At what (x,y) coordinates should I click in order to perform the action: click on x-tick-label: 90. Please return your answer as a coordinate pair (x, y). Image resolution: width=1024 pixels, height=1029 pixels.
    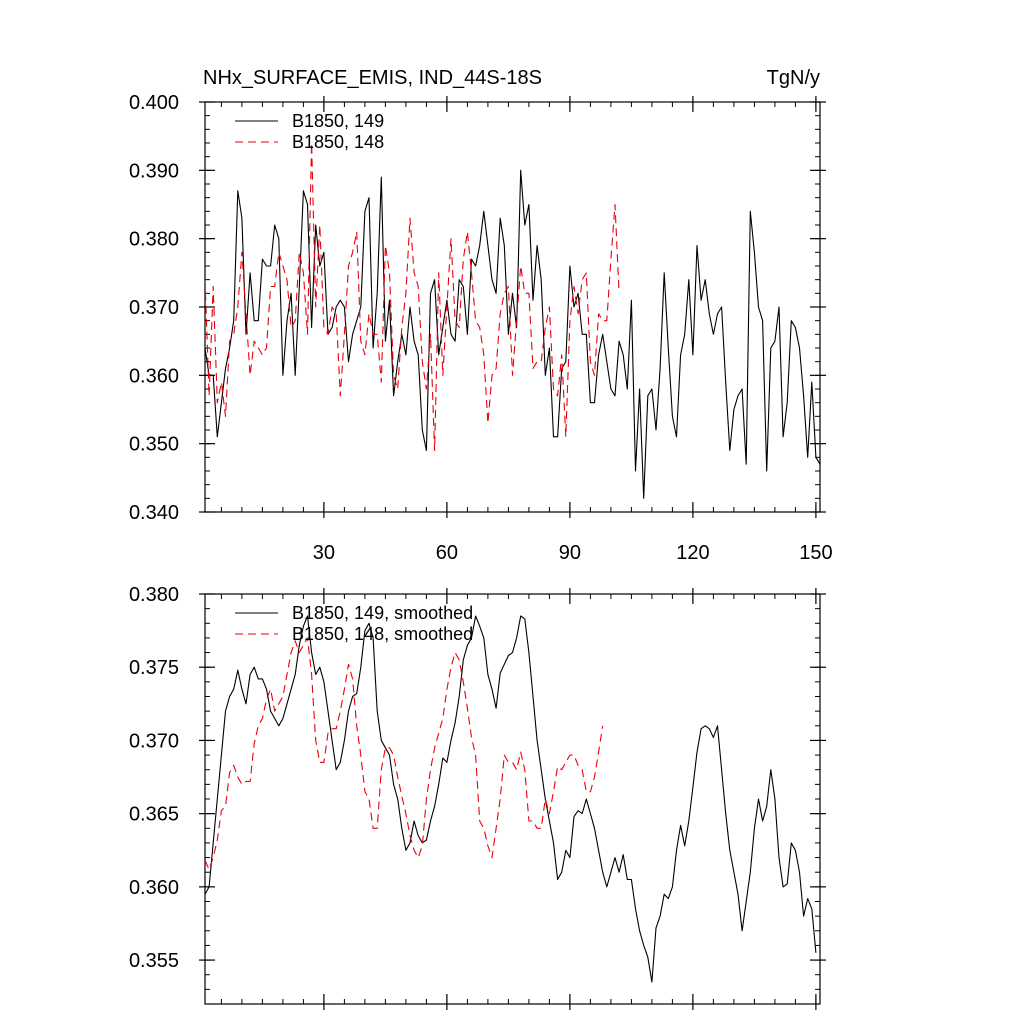
    Looking at the image, I should click on (570, 553).